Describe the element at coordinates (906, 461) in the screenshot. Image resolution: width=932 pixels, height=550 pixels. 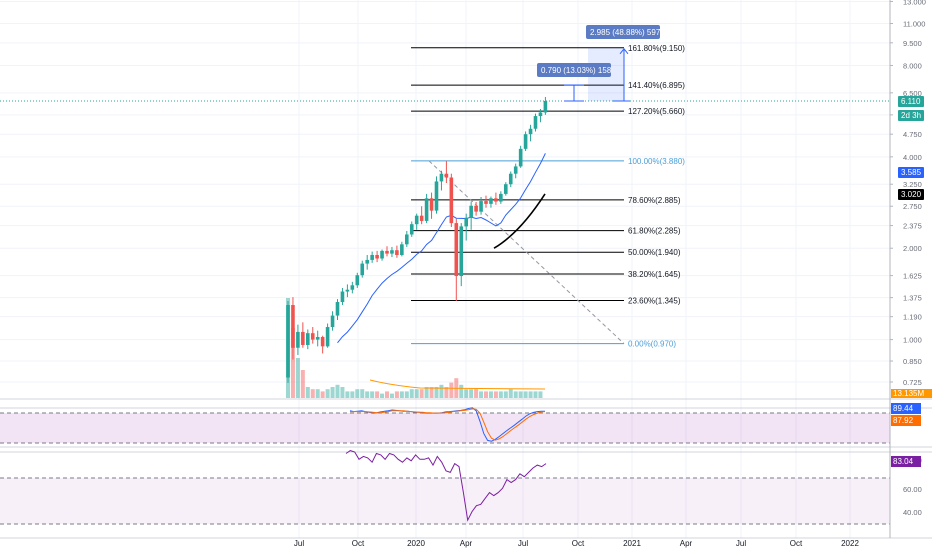
I see `rsi-badge` at that location.